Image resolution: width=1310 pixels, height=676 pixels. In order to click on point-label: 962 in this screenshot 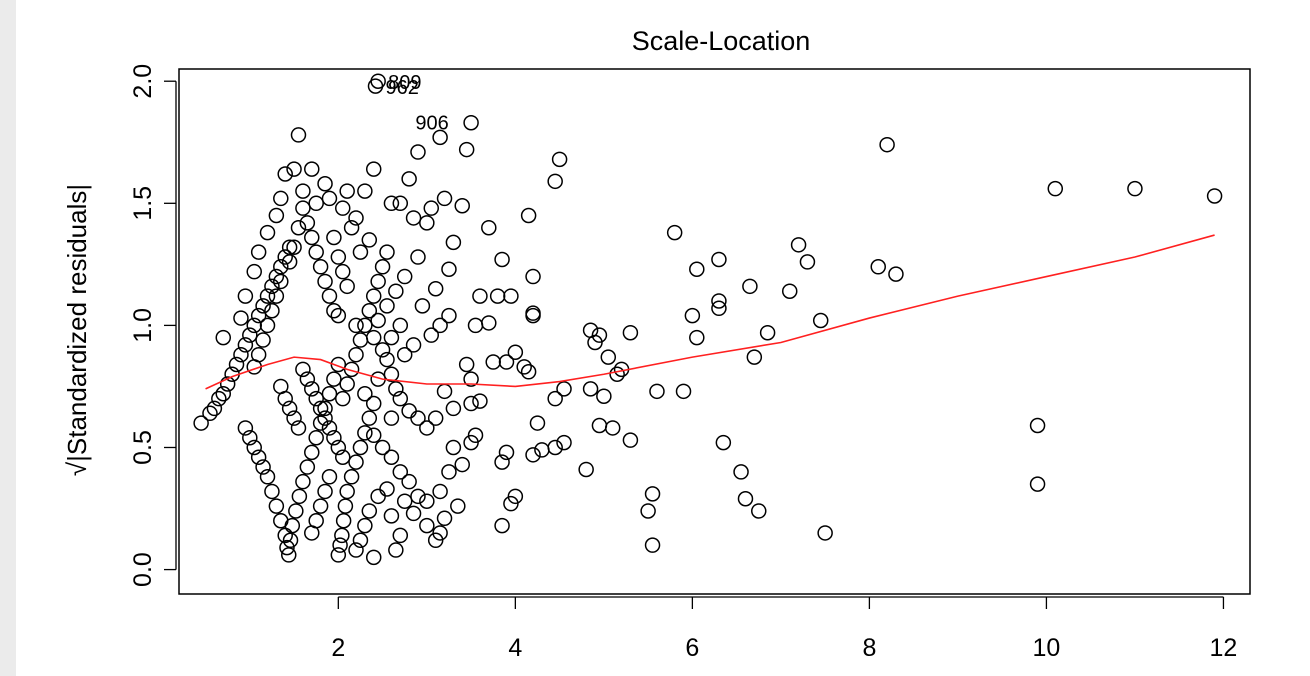, I will do `click(401, 88)`.